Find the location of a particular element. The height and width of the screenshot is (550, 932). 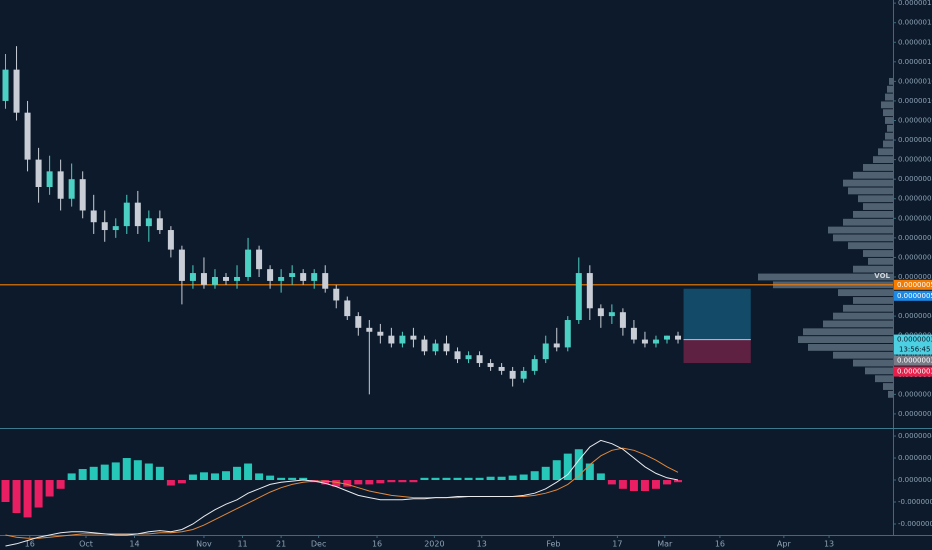

x-tick-label: Feb is located at coordinates (553, 544).